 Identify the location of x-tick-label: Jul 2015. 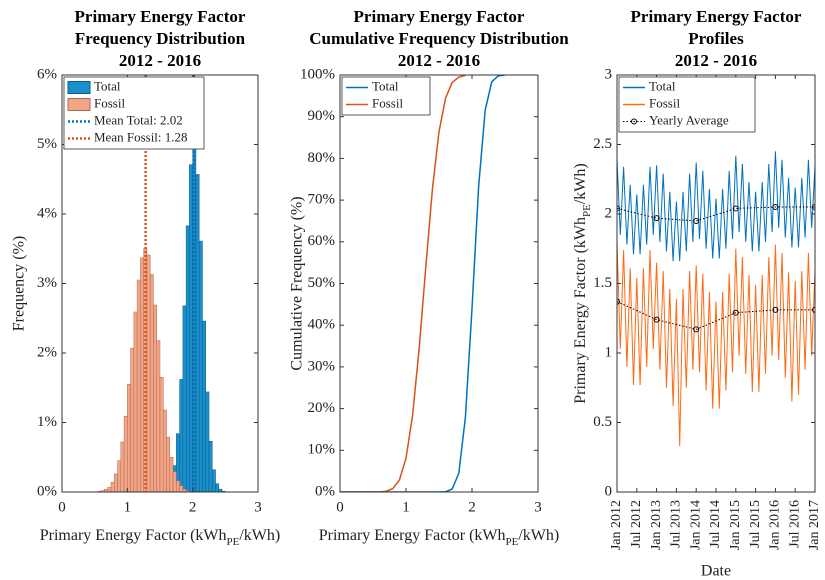
(755, 524).